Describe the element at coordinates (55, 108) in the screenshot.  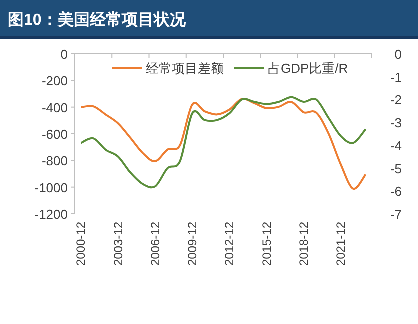
I see `y-tick-label: -400` at that location.